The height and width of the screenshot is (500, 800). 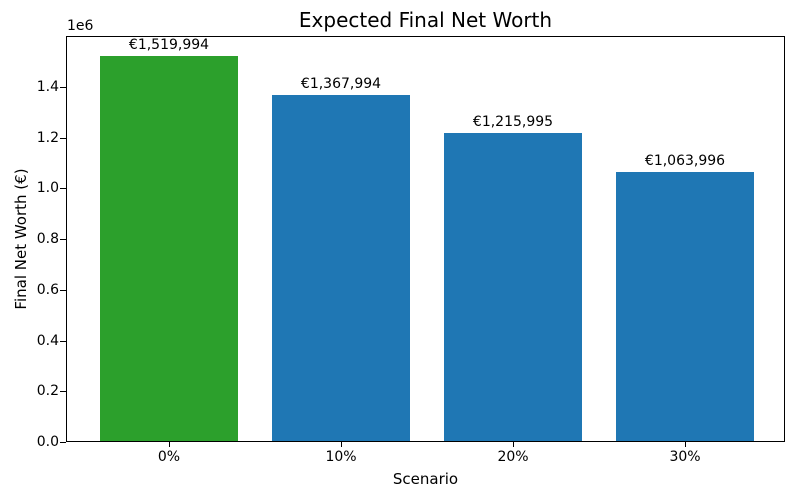 What do you see at coordinates (513, 122) in the screenshot?
I see `bar-value-label: €1,215,995` at bounding box center [513, 122].